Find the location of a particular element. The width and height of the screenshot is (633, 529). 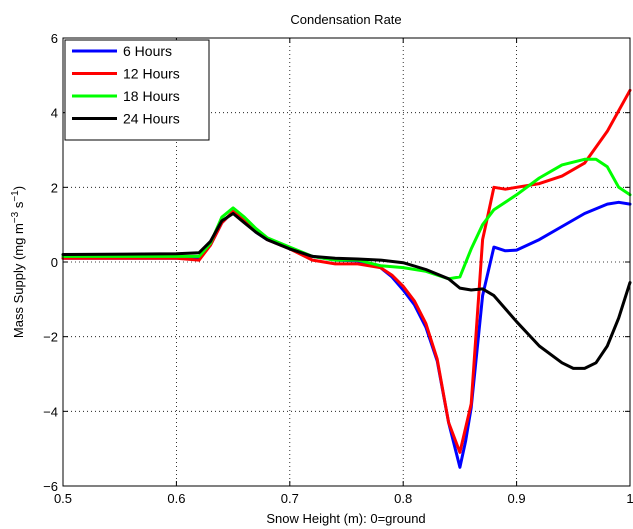

y-axis-label-sup1: −3 is located at coordinates (15, 217).